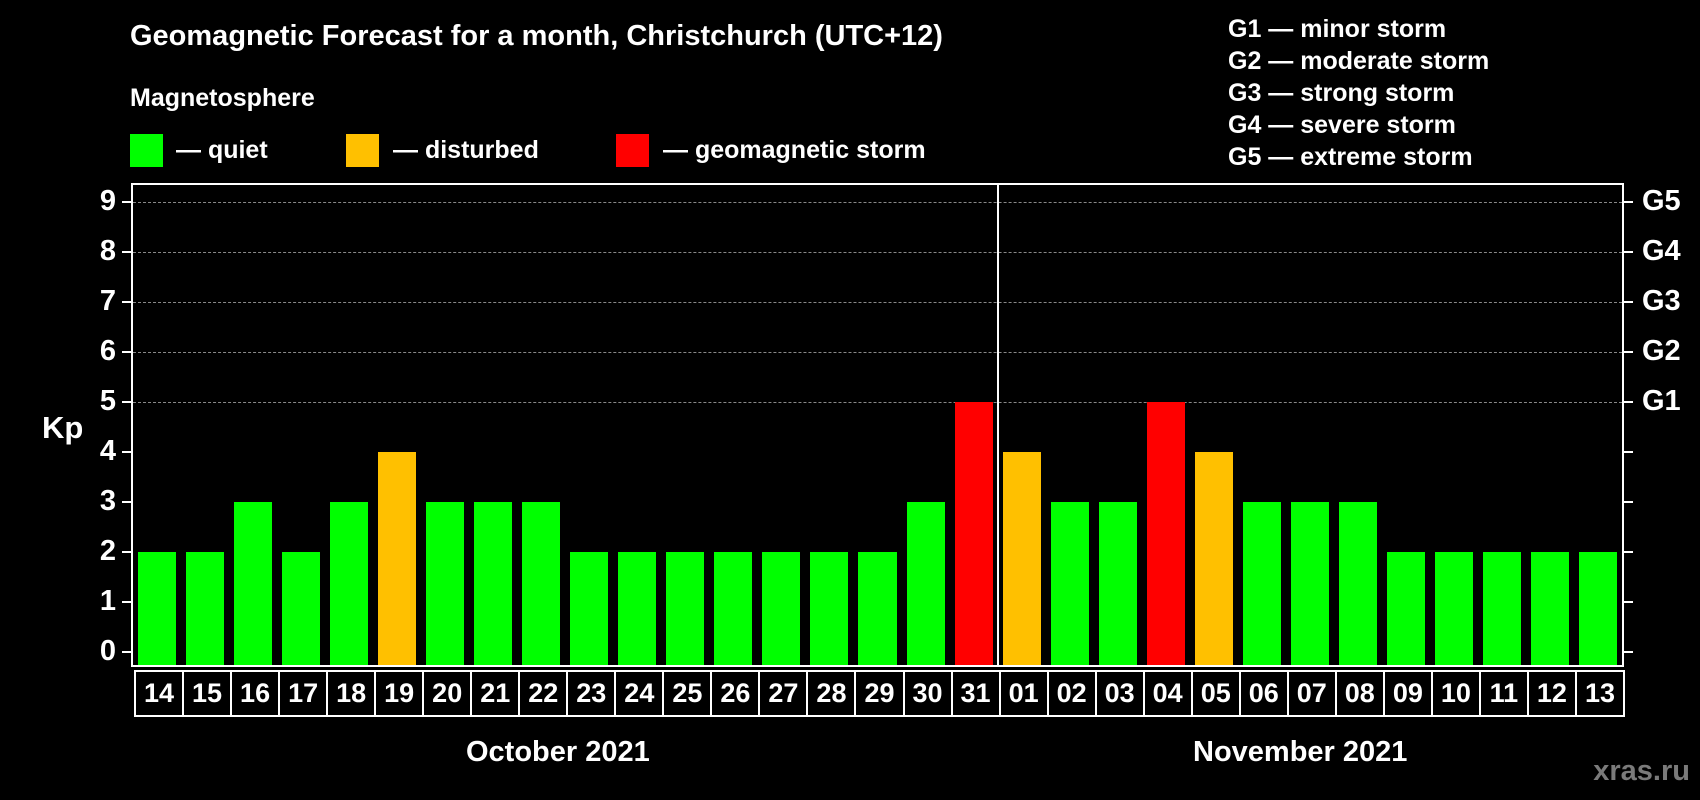 The image size is (1700, 800). Describe the element at coordinates (1661, 201) in the screenshot. I see `g-level-label: G5` at that location.